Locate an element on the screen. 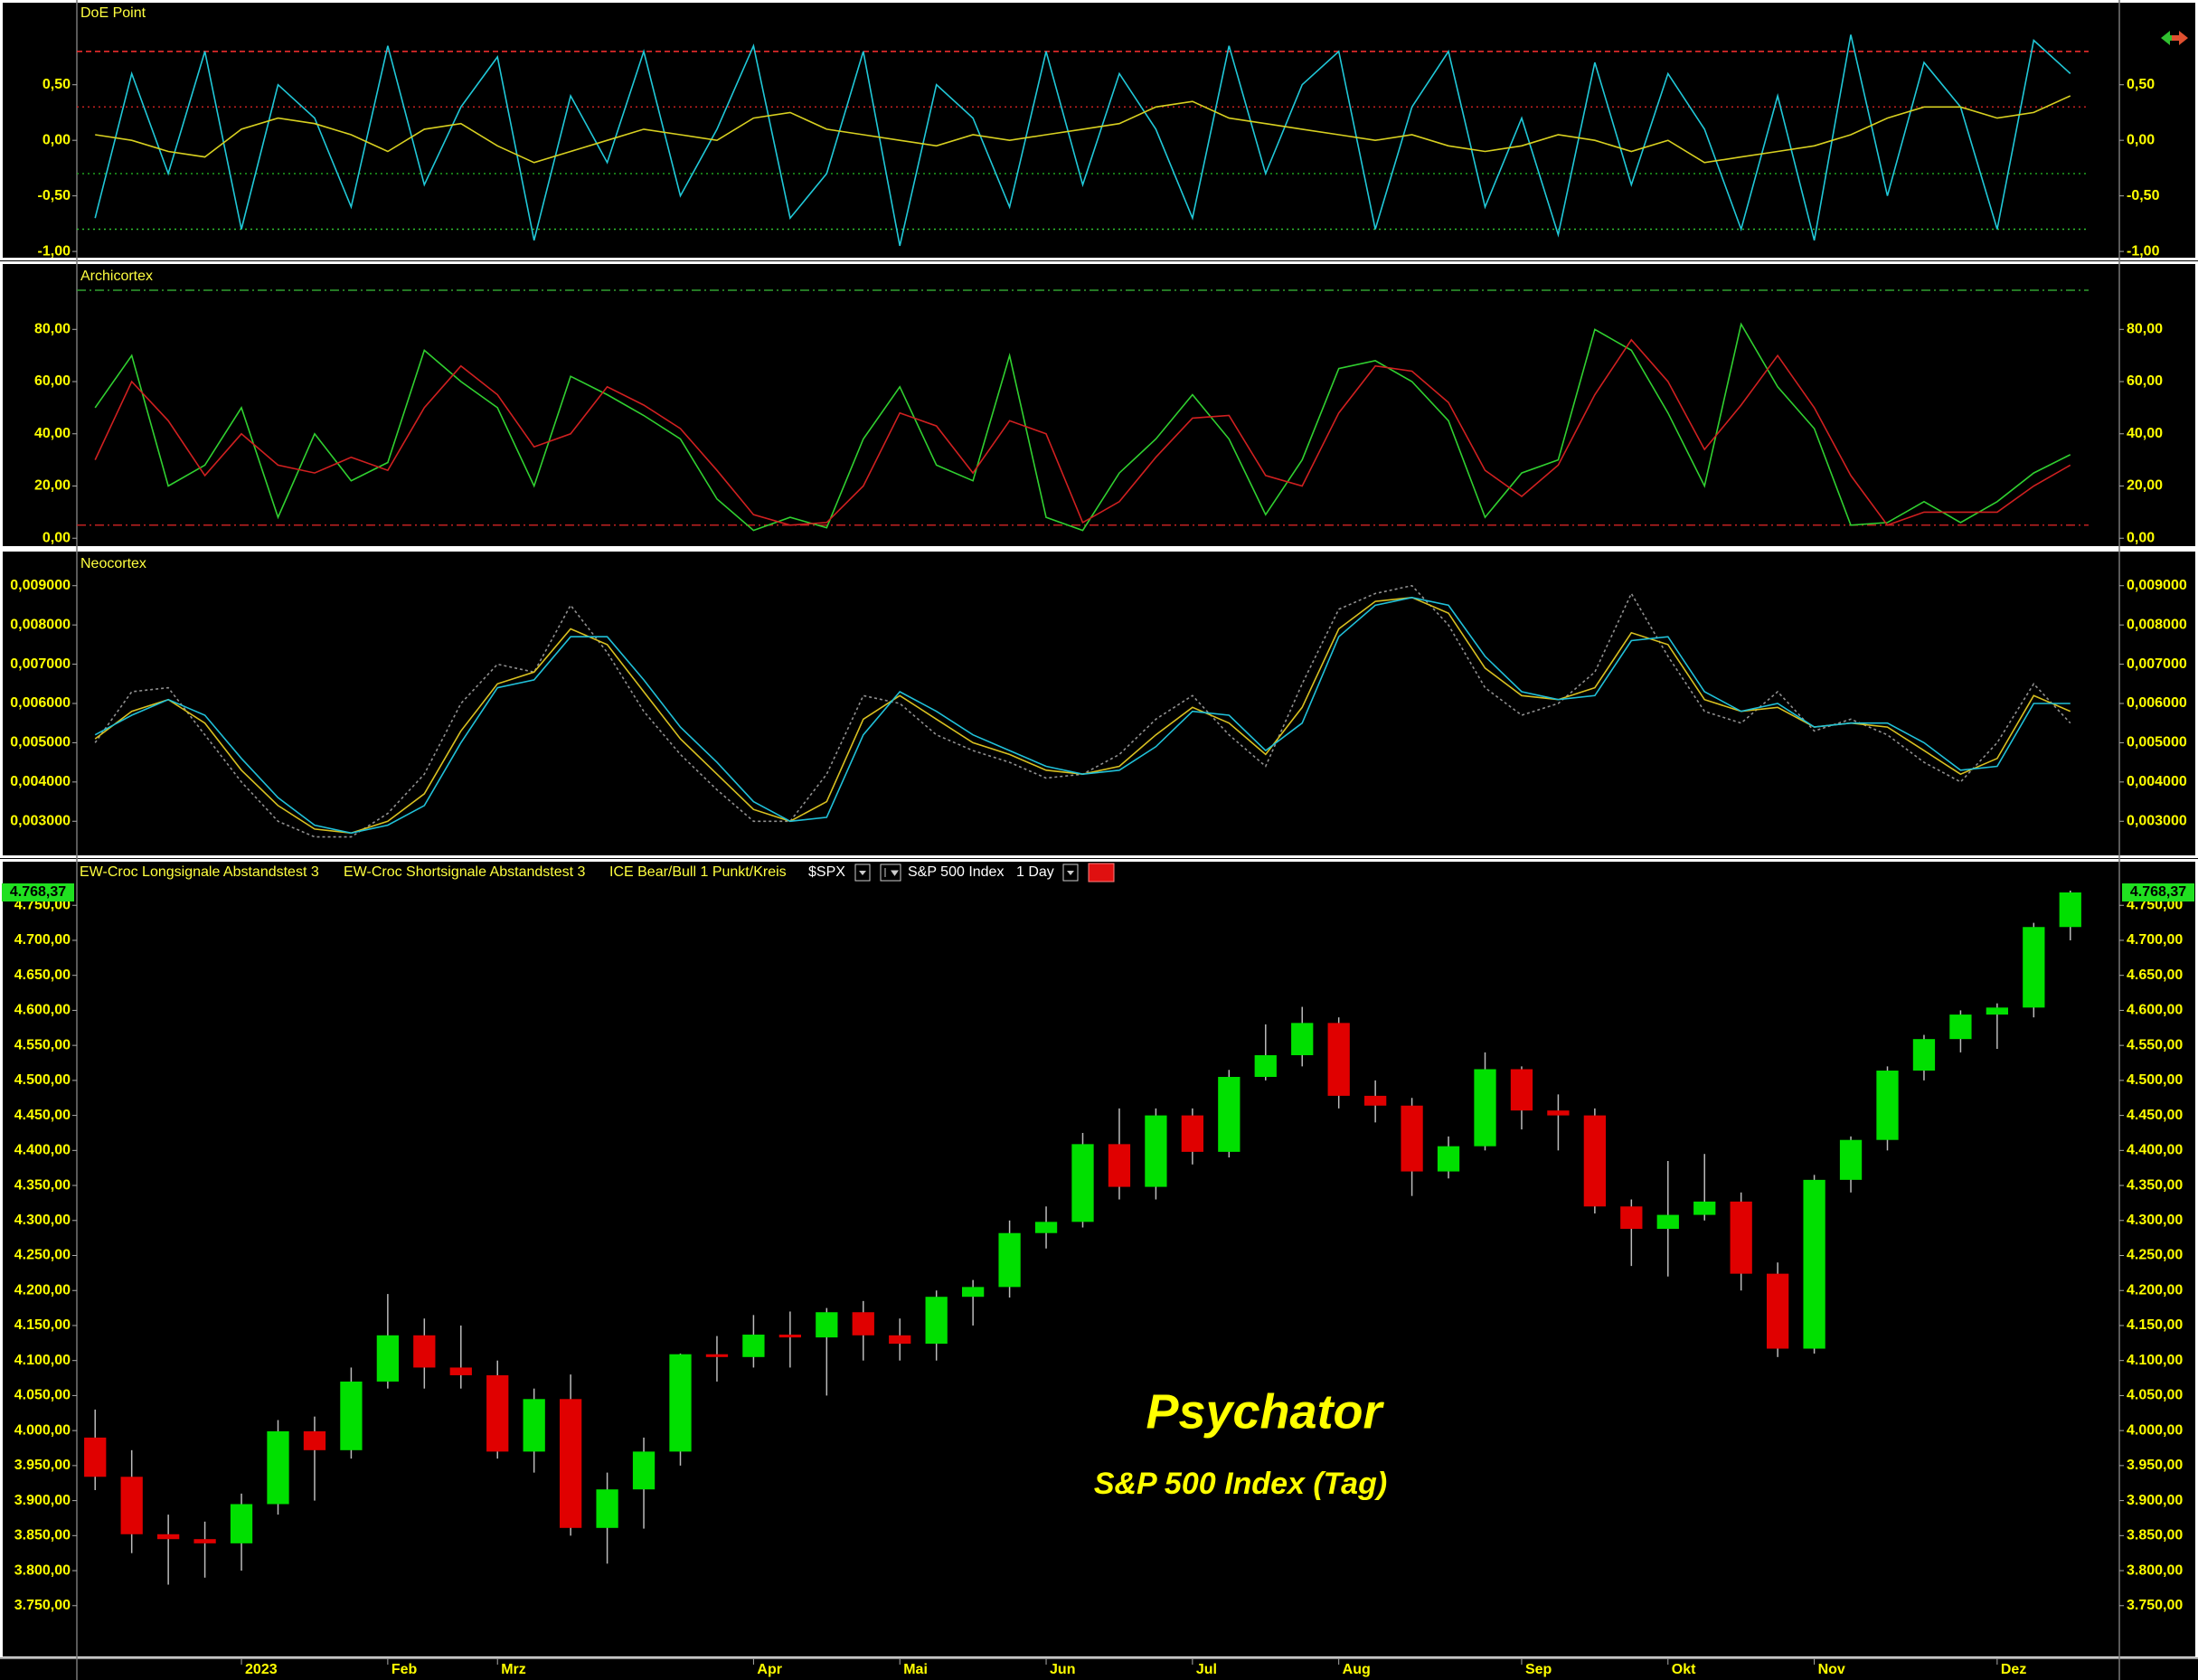 The width and height of the screenshot is (2198, 1680). x-tick-label: Jul is located at coordinates (1206, 1669).